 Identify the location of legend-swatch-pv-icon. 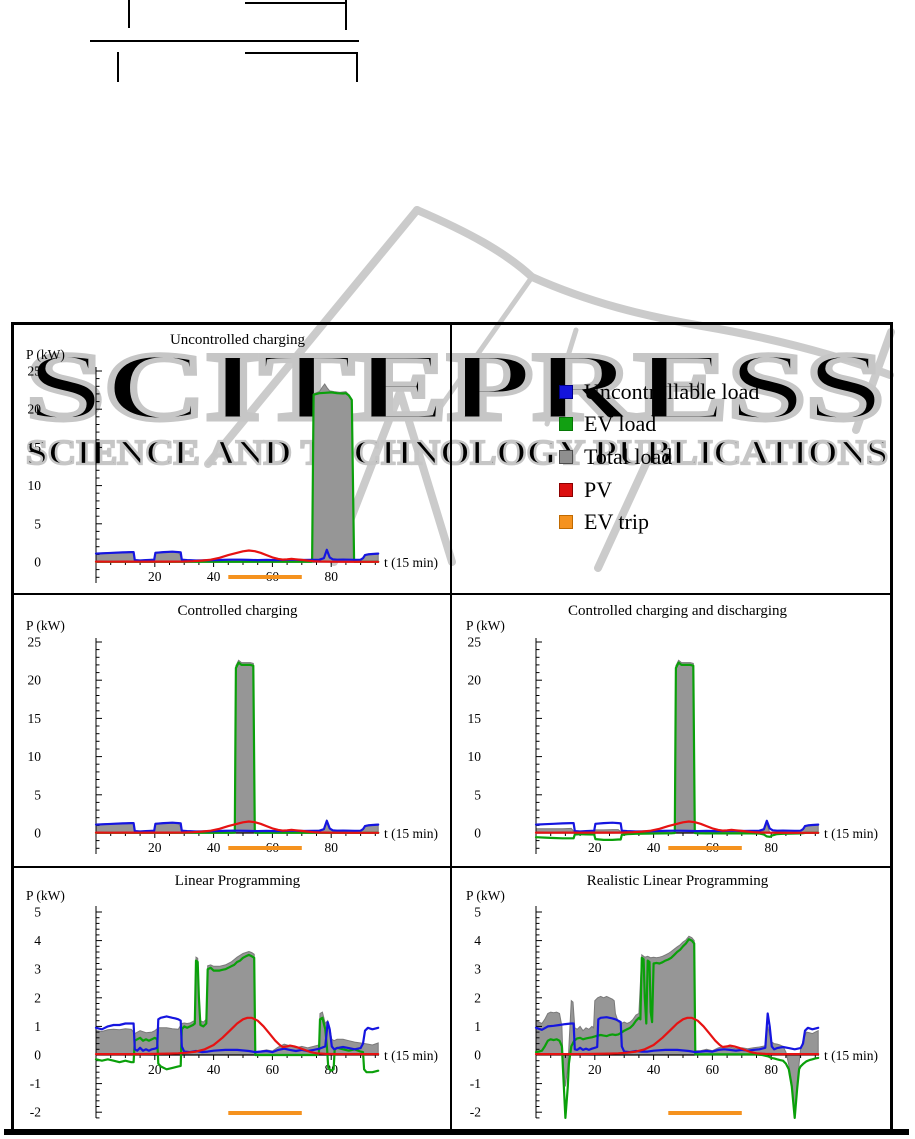
(566, 490).